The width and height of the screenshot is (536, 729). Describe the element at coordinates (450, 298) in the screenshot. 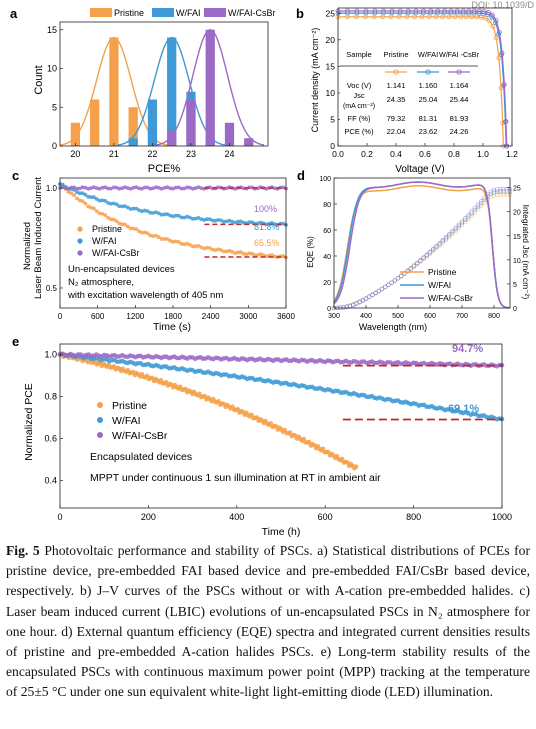

I see `legend-d-csbr: W/FAI-CsBr` at that location.